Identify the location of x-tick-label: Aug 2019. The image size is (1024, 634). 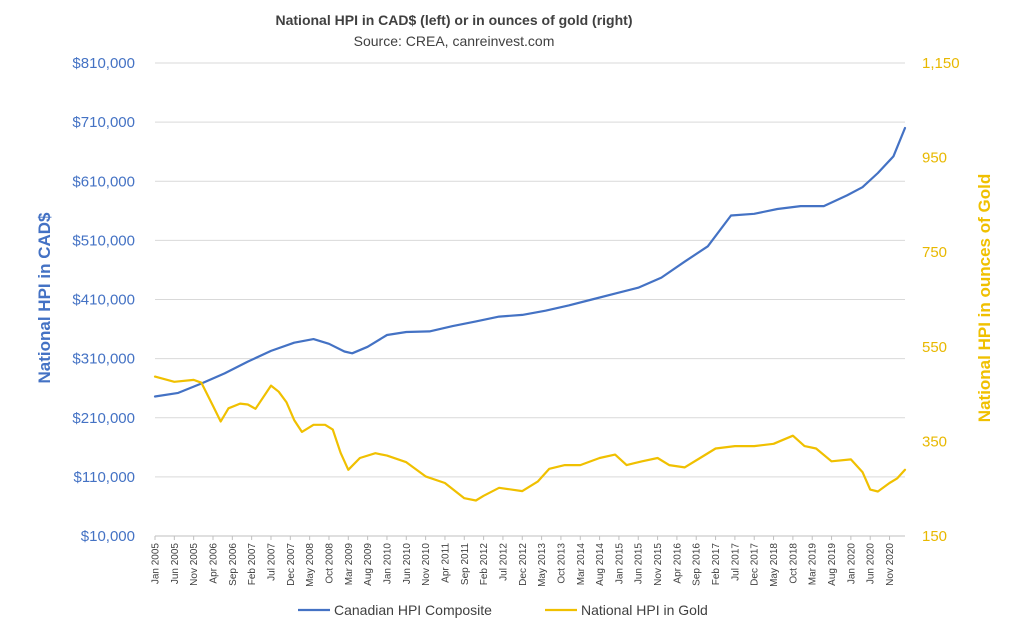
(832, 564).